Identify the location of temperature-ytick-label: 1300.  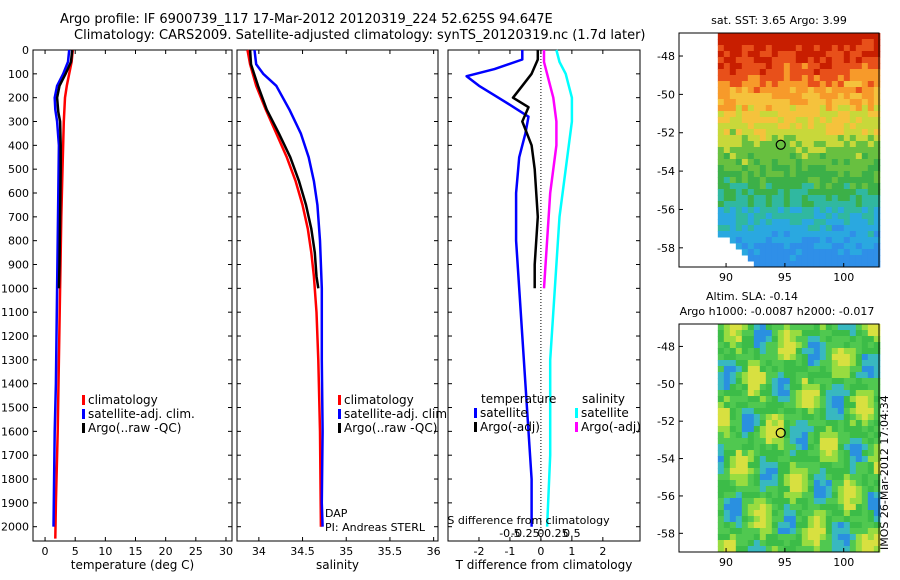
(15, 360).